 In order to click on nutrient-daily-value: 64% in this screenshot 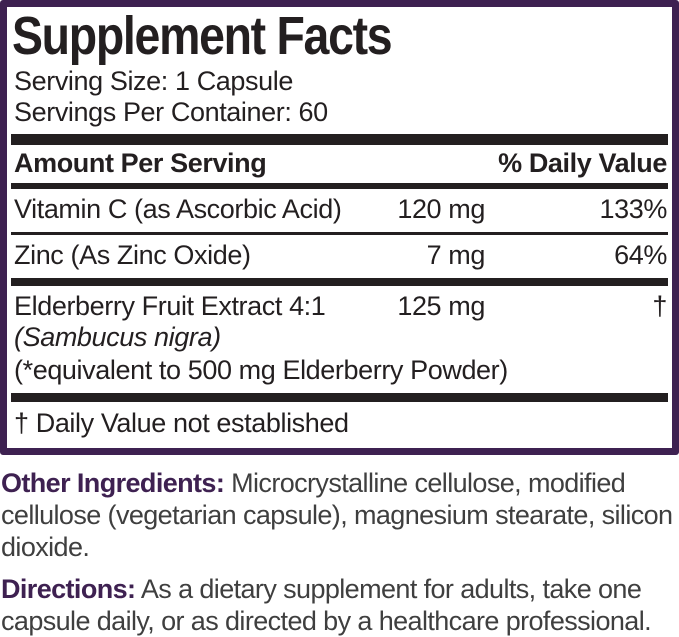, I will do `click(640, 255)`.